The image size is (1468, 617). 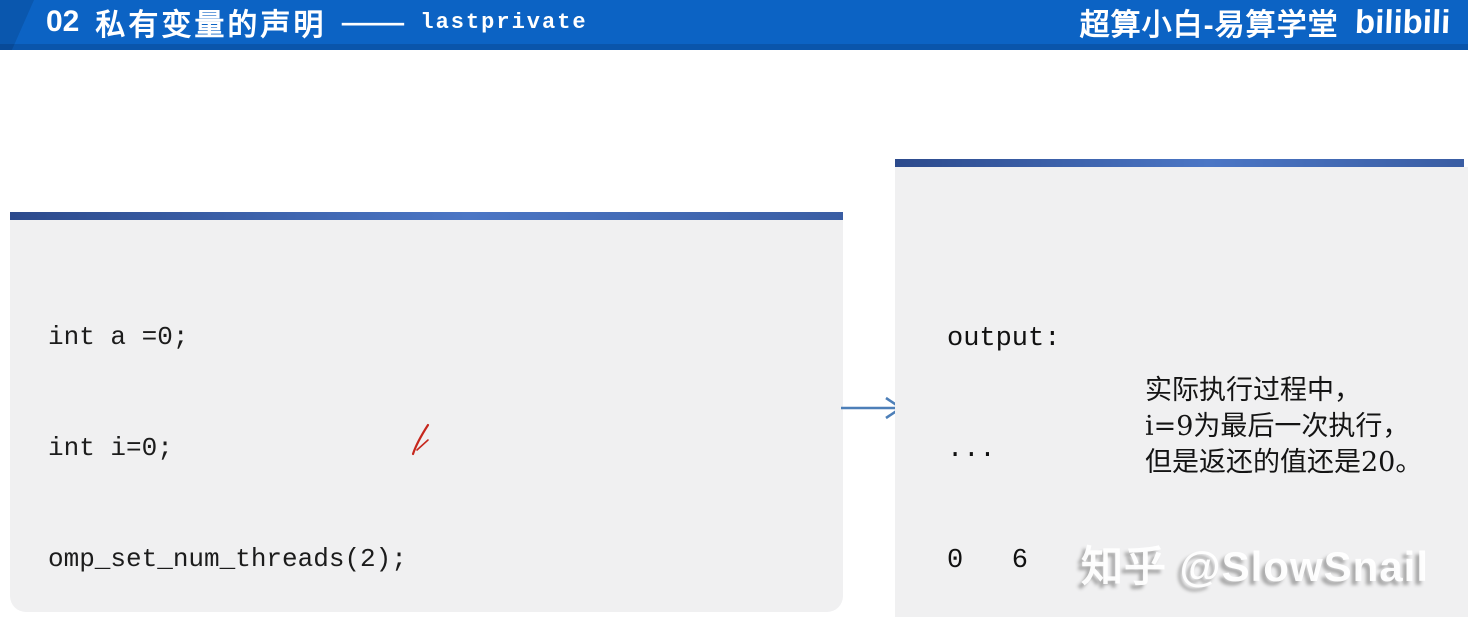 I want to click on bilibili-logo: bilibili, so click(x=1402, y=21).